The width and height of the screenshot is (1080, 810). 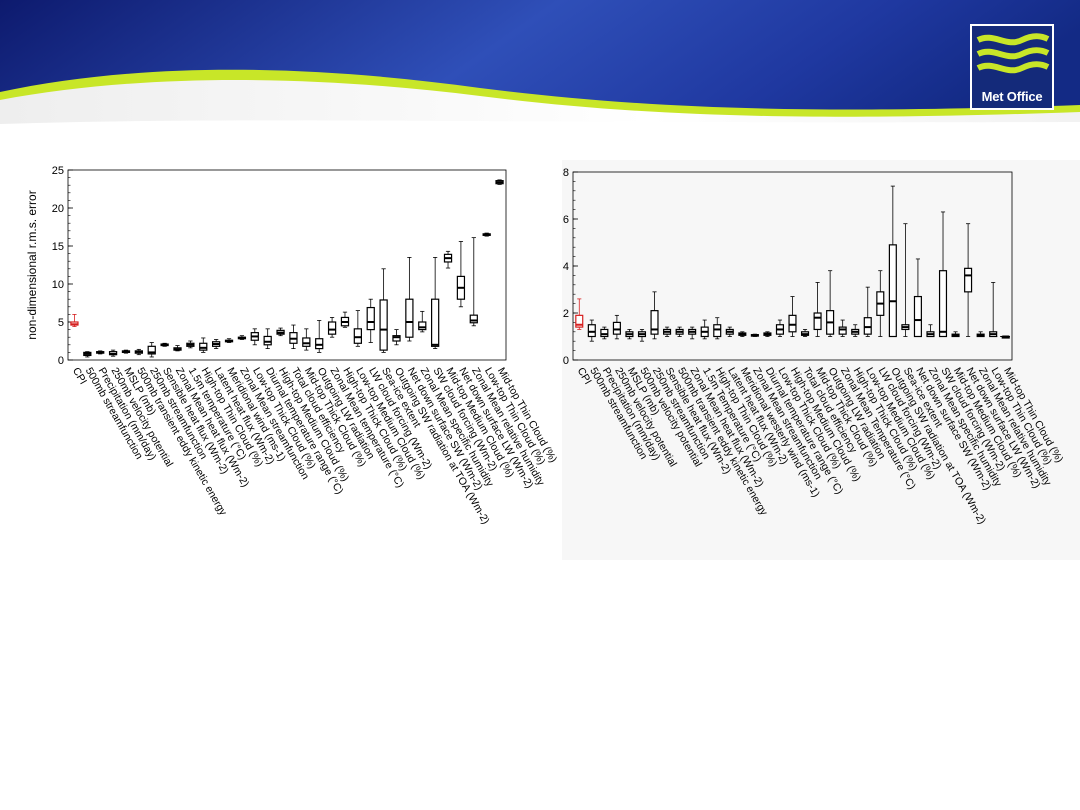 I want to click on met-office-wordmark: Met Office, so click(x=1012, y=96).